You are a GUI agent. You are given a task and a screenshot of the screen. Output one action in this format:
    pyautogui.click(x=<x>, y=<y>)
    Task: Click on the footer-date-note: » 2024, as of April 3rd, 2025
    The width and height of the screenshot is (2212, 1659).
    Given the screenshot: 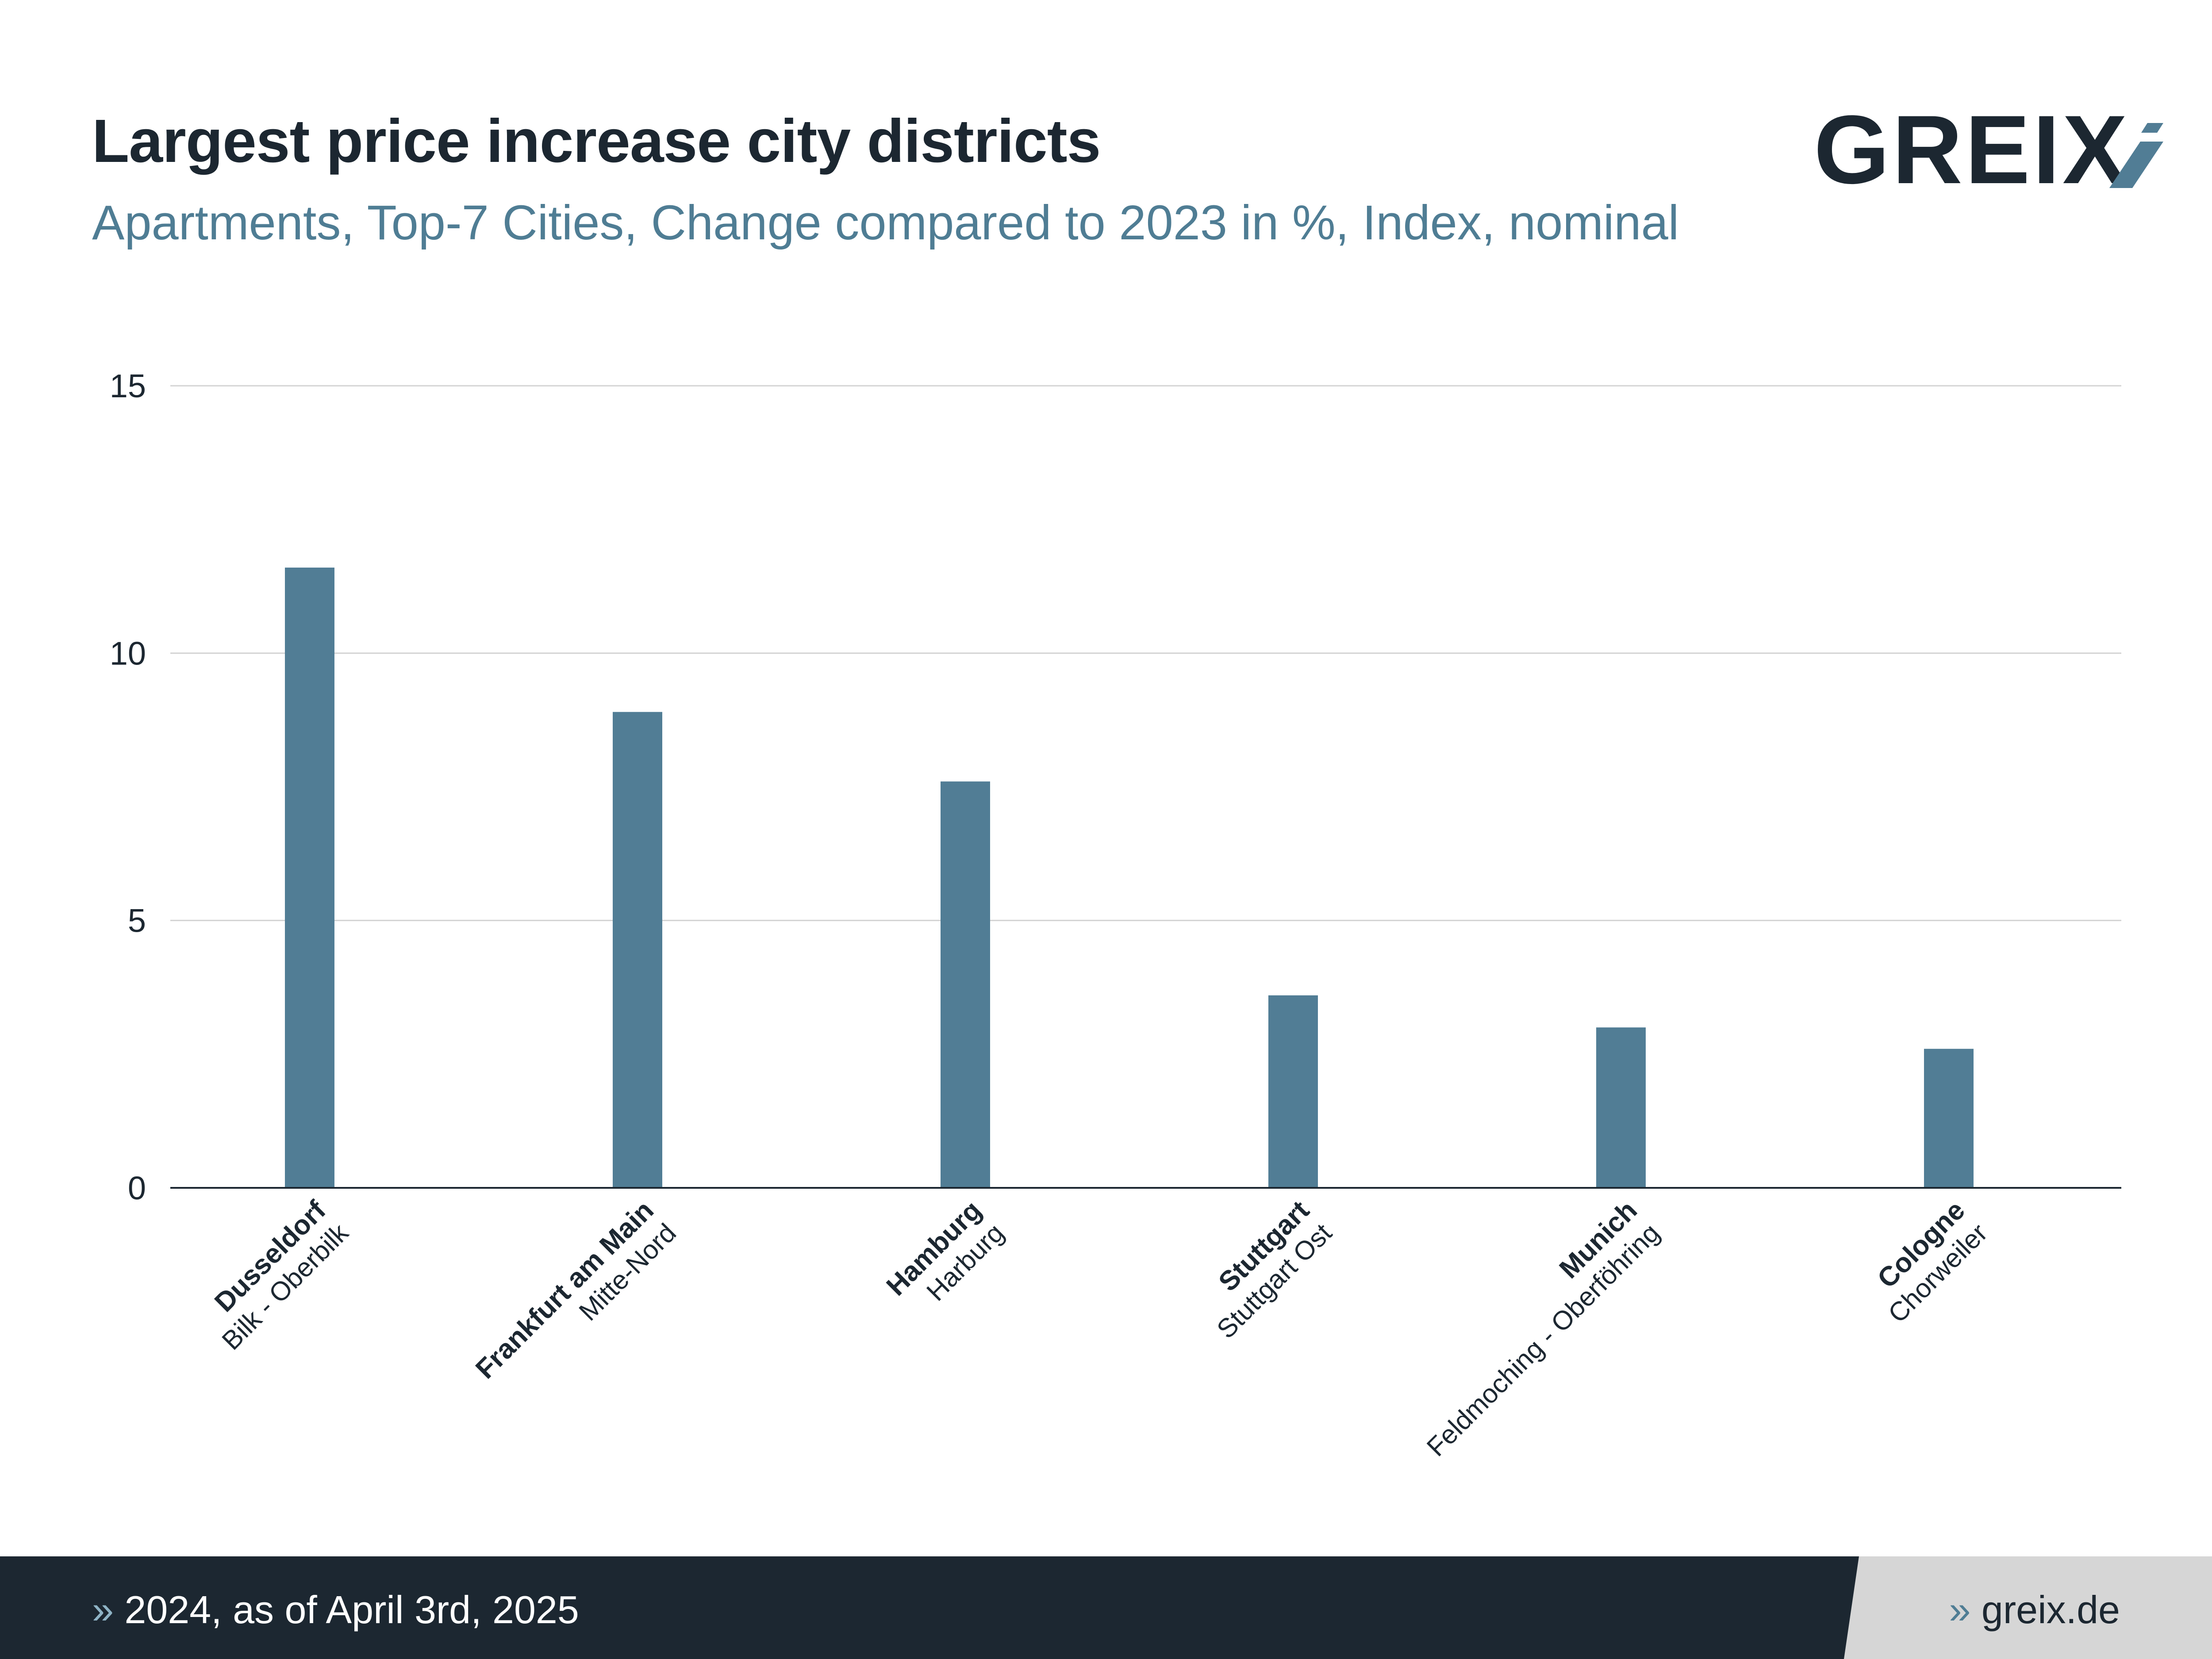 What is the action you would take?
    pyautogui.click(x=335, y=1610)
    